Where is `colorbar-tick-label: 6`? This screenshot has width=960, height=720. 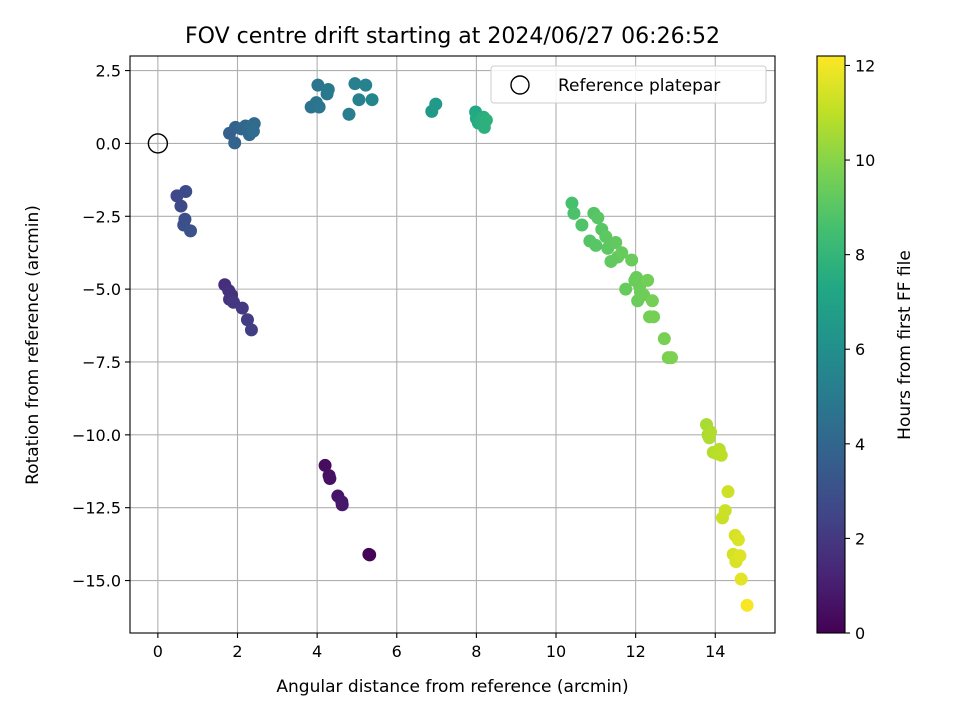 colorbar-tick-label: 6 is located at coordinates (860, 349).